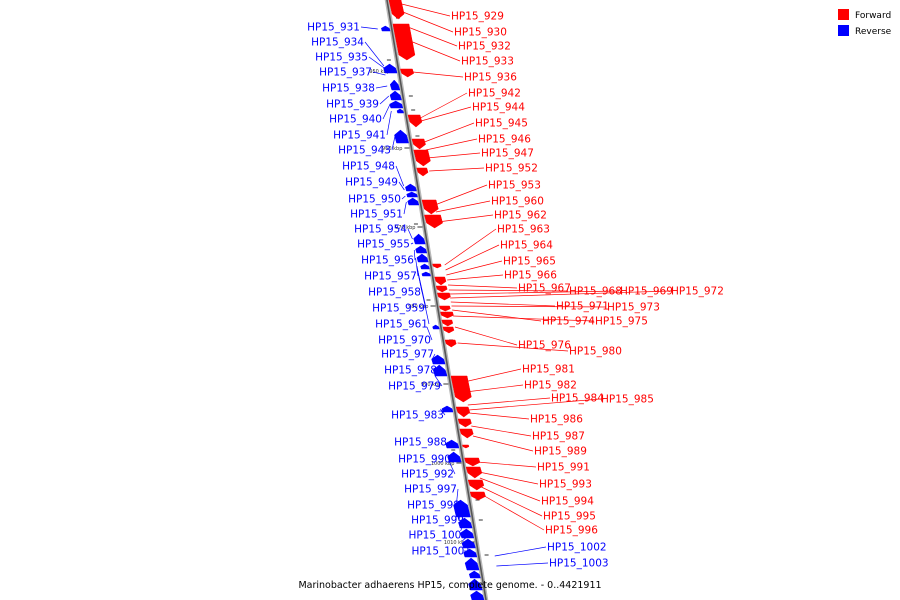 Image resolution: width=900 pixels, height=600 pixels. What do you see at coordinates (387, 261) in the screenshot?
I see `gene-label: HP15_956` at bounding box center [387, 261].